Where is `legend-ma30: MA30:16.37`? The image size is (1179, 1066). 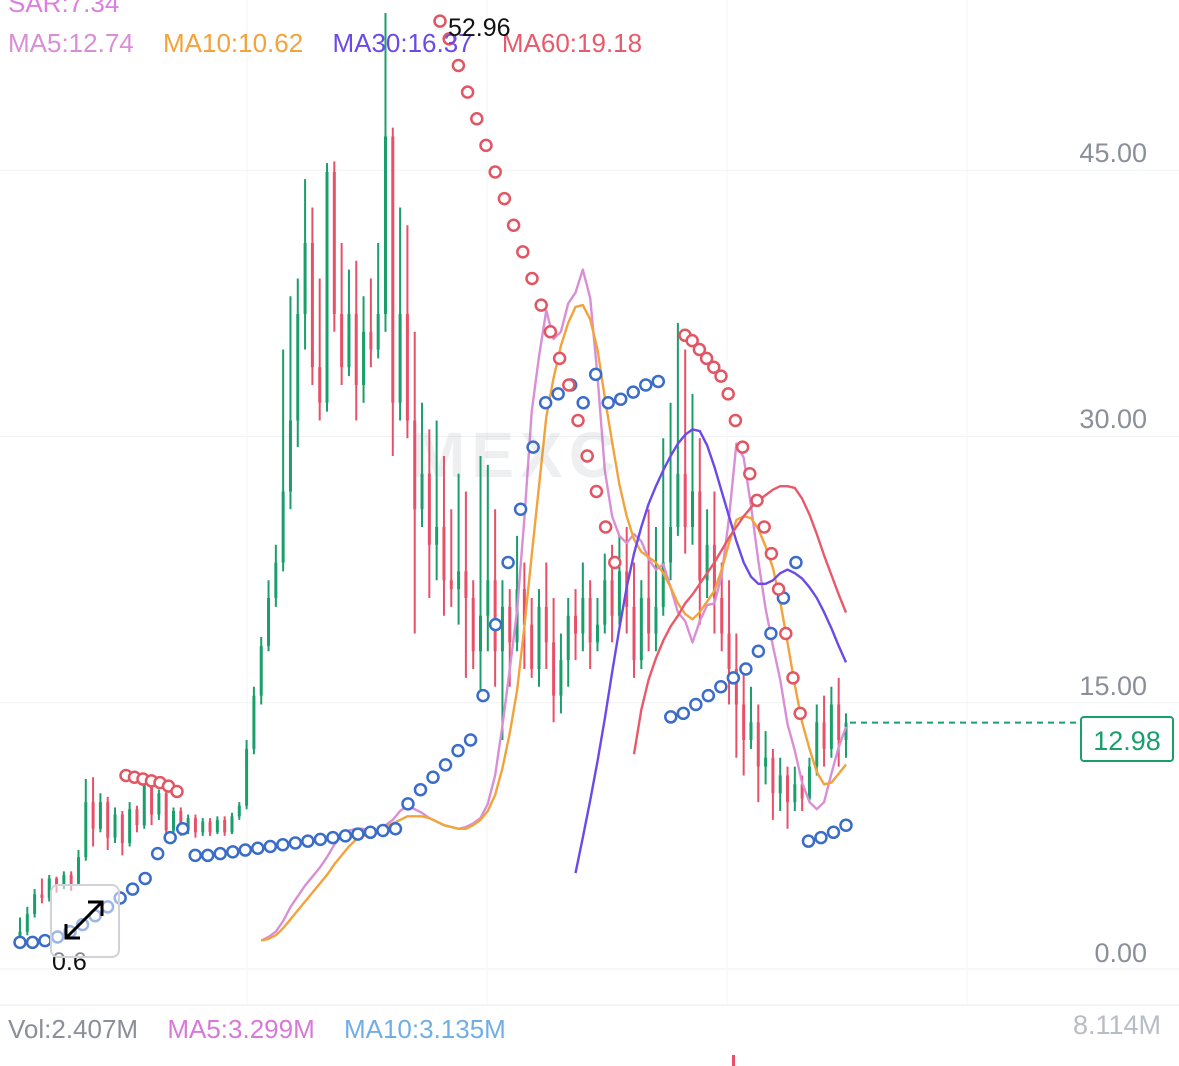 legend-ma30: MA30:16.37 is located at coordinates (402, 43).